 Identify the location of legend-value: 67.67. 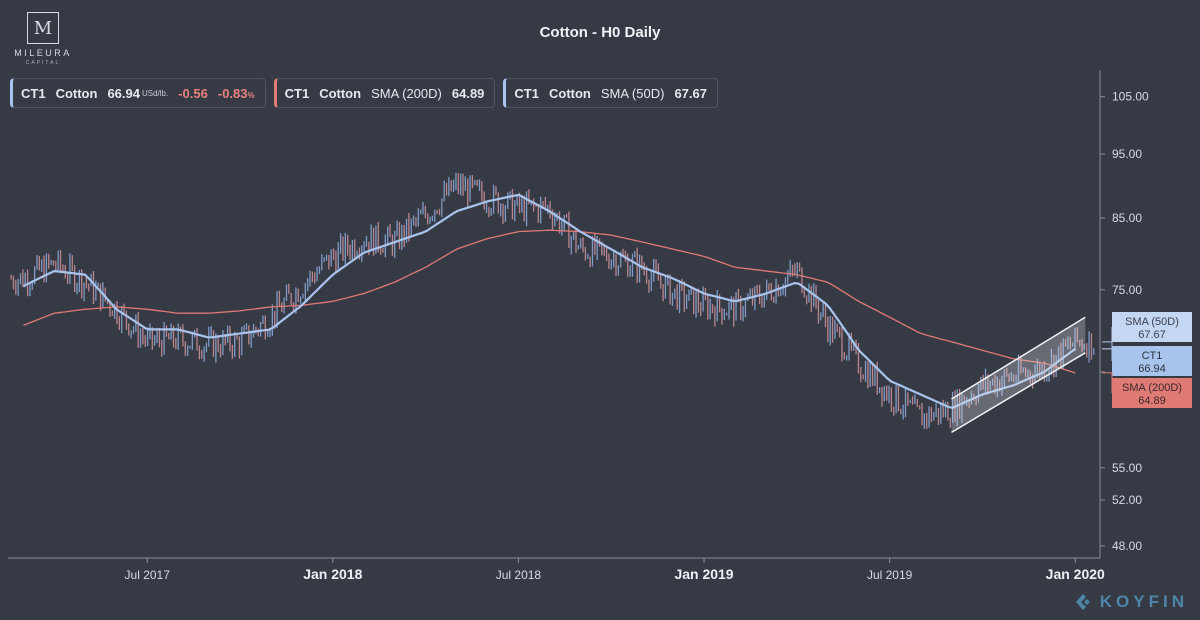
(690, 93).